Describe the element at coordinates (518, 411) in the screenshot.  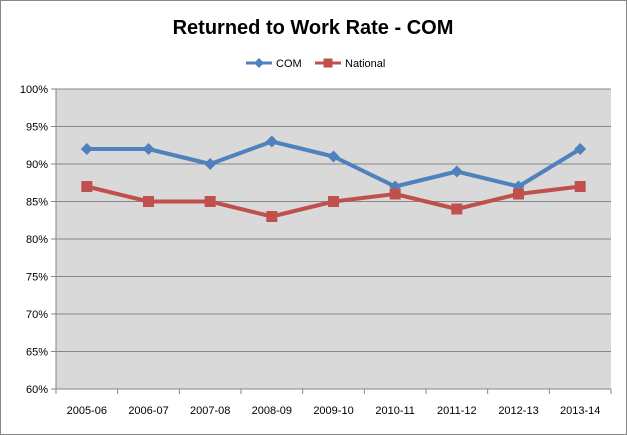
I see `x-tick-label: 2012-13` at that location.